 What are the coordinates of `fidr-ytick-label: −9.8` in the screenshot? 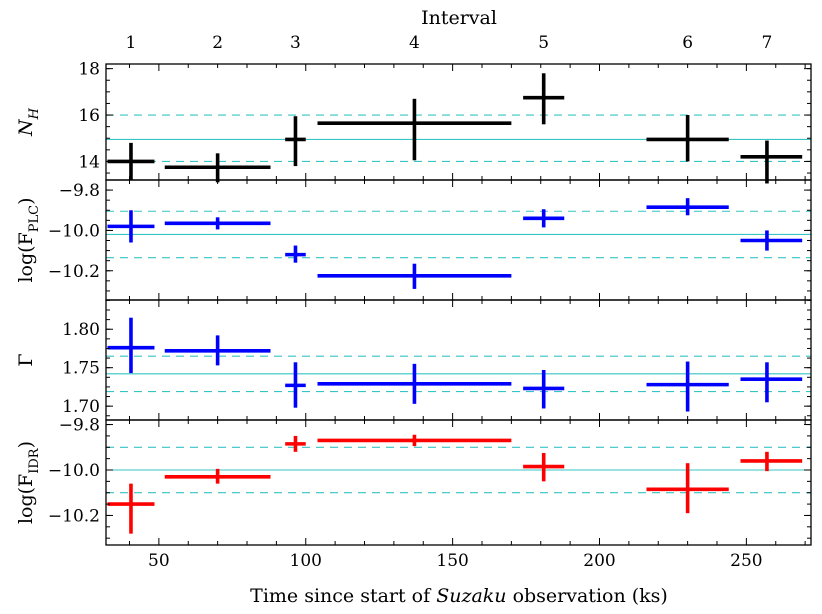 It's located at (79, 426).